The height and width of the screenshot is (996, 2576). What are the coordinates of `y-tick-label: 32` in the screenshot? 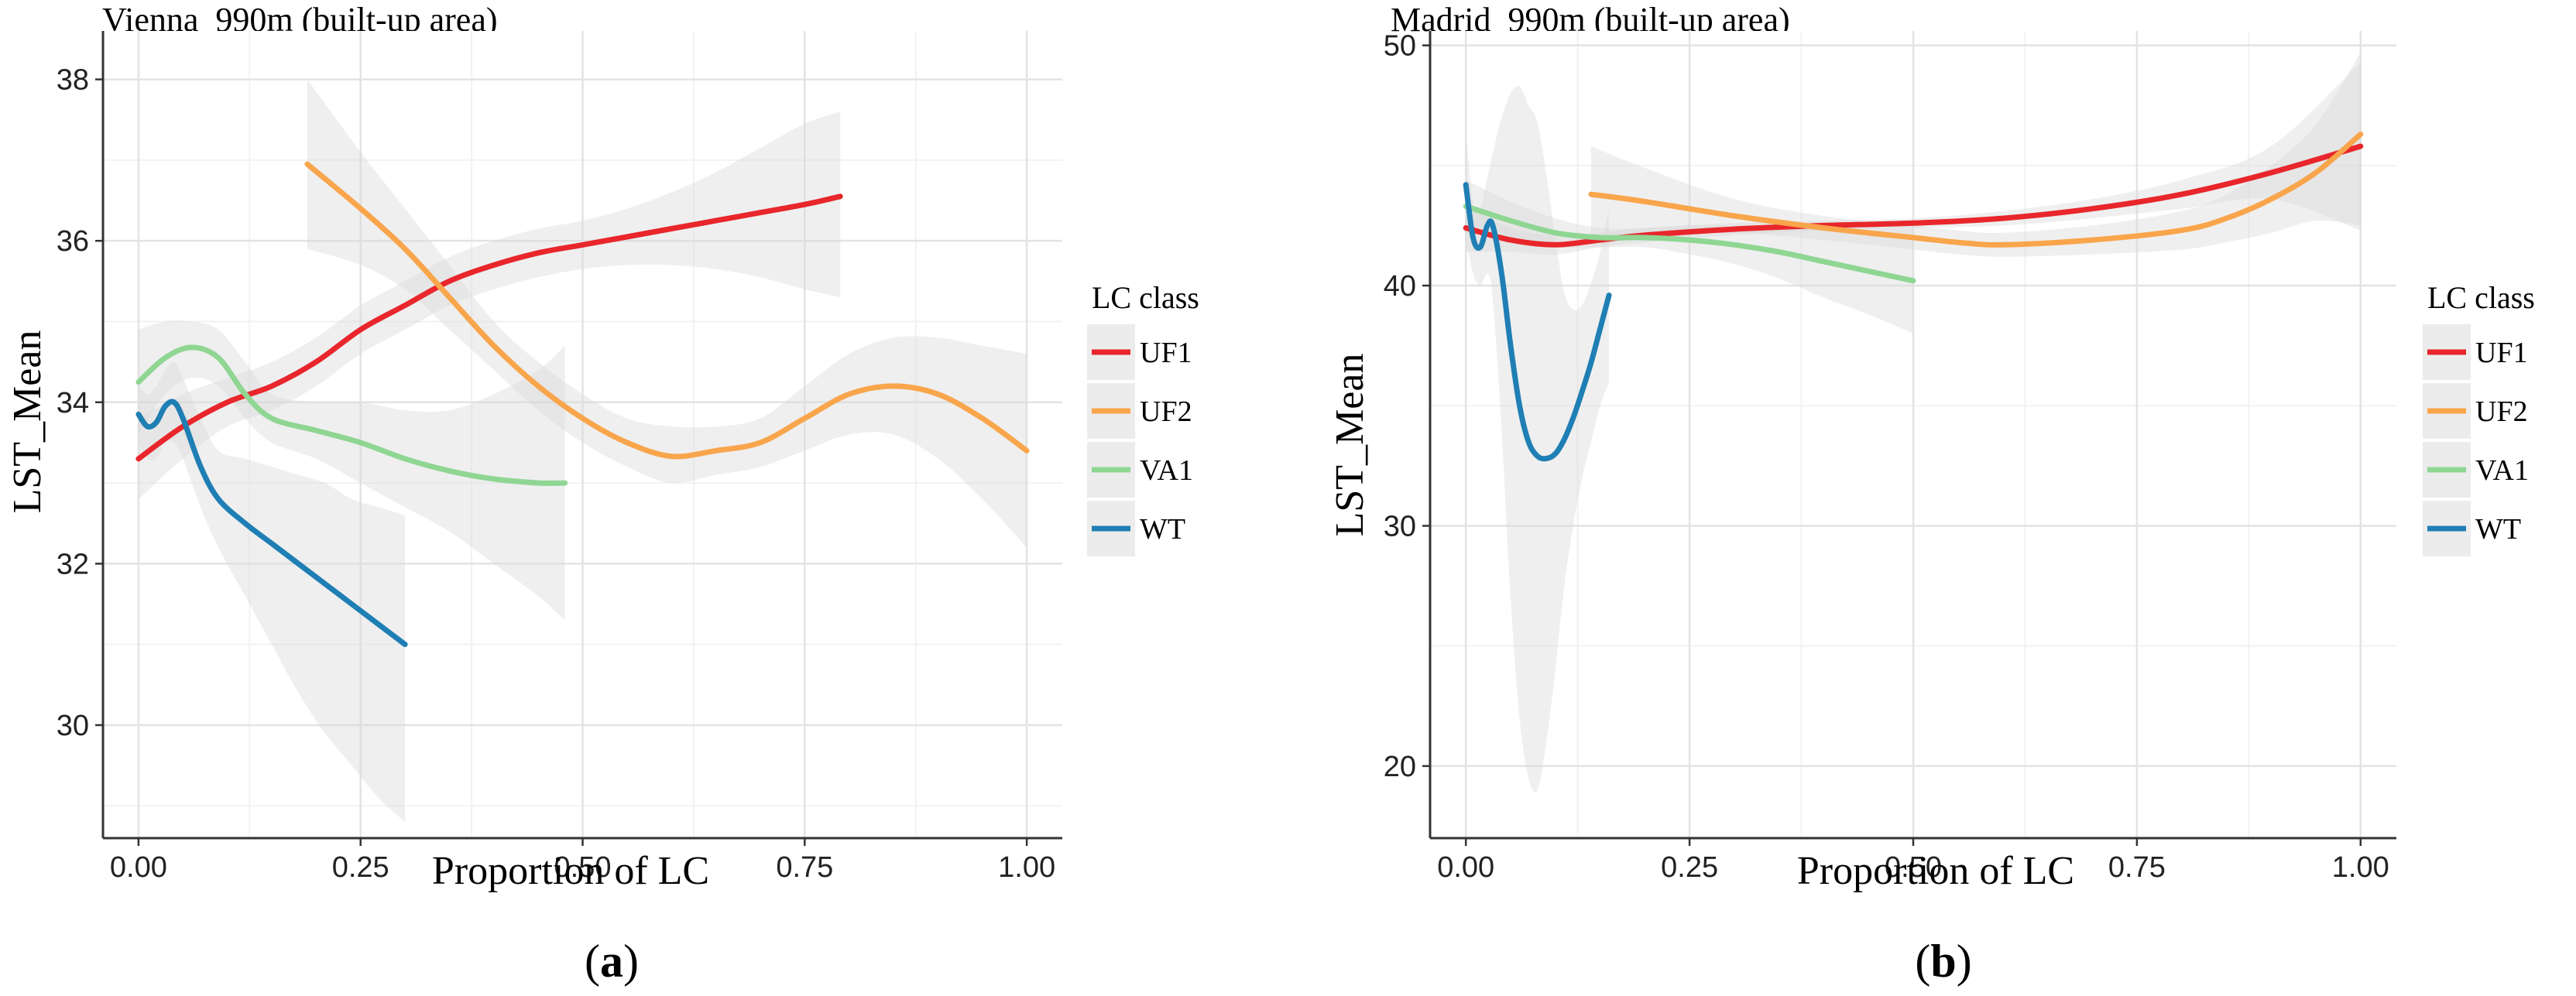 It's located at (73, 564).